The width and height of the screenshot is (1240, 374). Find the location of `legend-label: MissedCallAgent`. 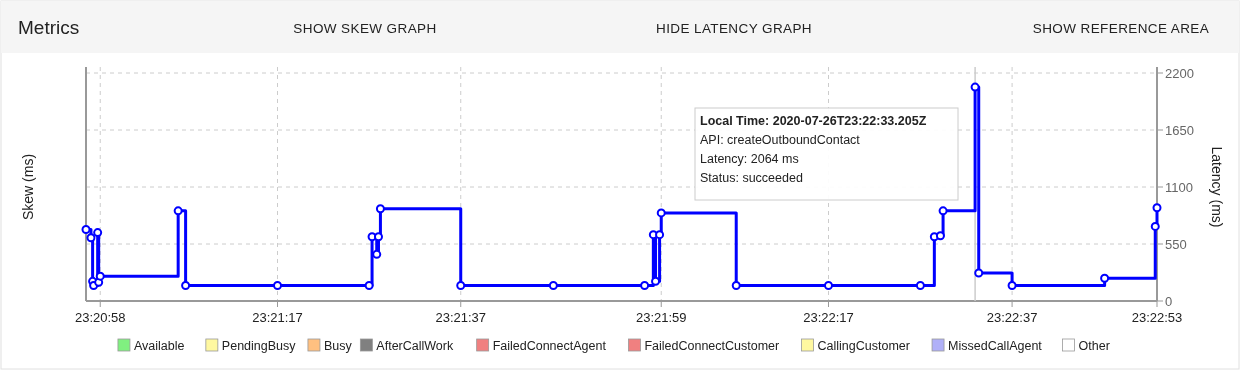

legend-label: MissedCallAgent is located at coordinates (995, 346).